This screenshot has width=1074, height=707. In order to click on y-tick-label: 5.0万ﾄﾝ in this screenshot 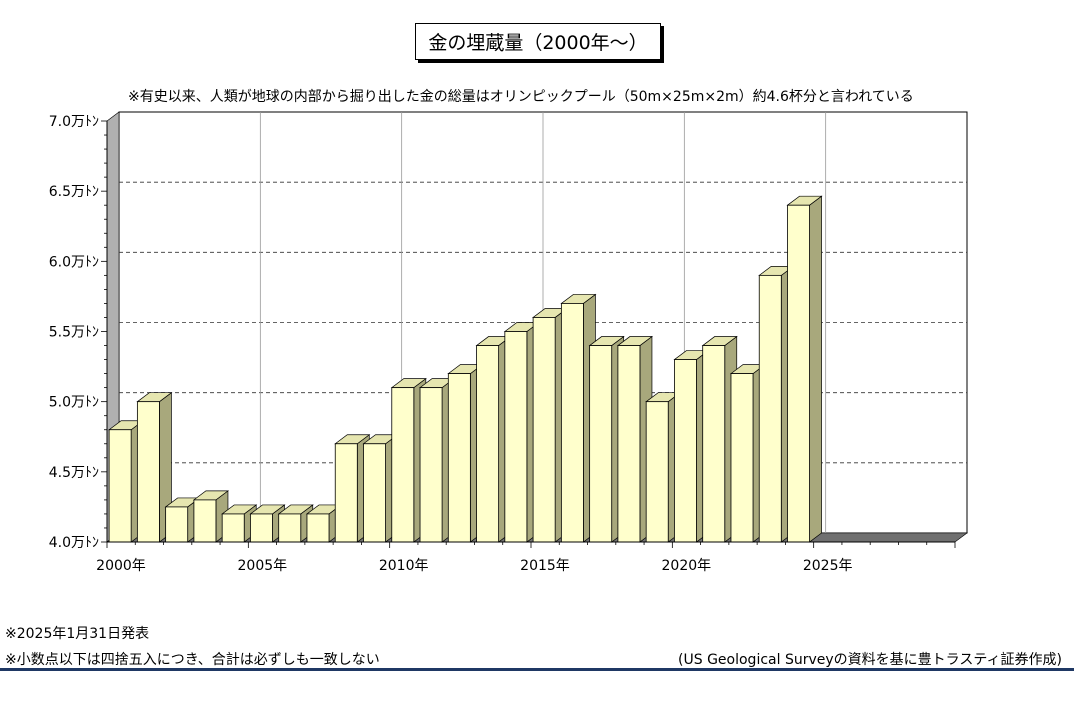, I will do `click(74, 403)`.